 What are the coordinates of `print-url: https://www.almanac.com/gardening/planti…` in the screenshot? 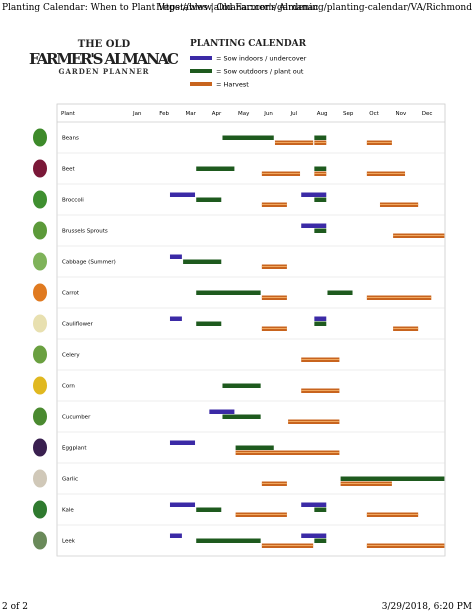 It's located at (314, 8).